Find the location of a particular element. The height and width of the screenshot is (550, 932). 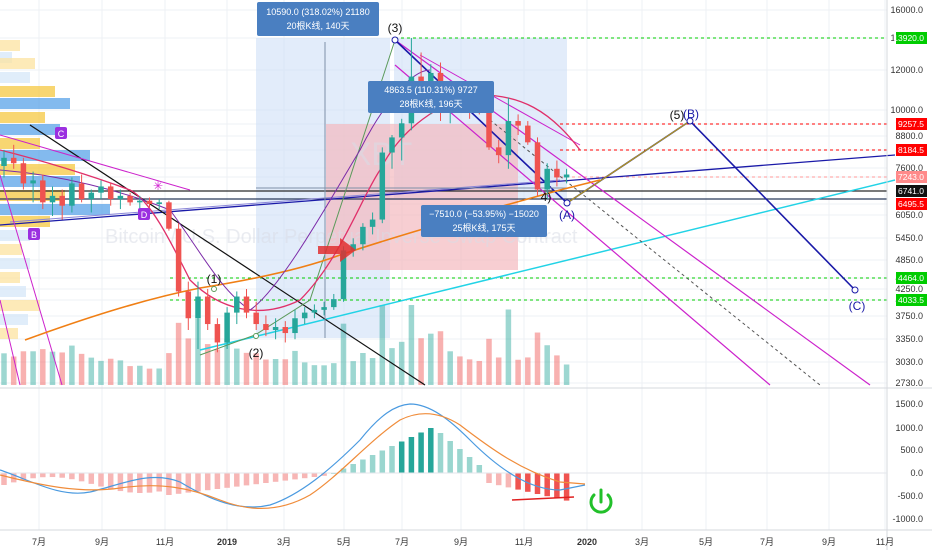

price-tick-label: 12000.0 is located at coordinates (906, 70).